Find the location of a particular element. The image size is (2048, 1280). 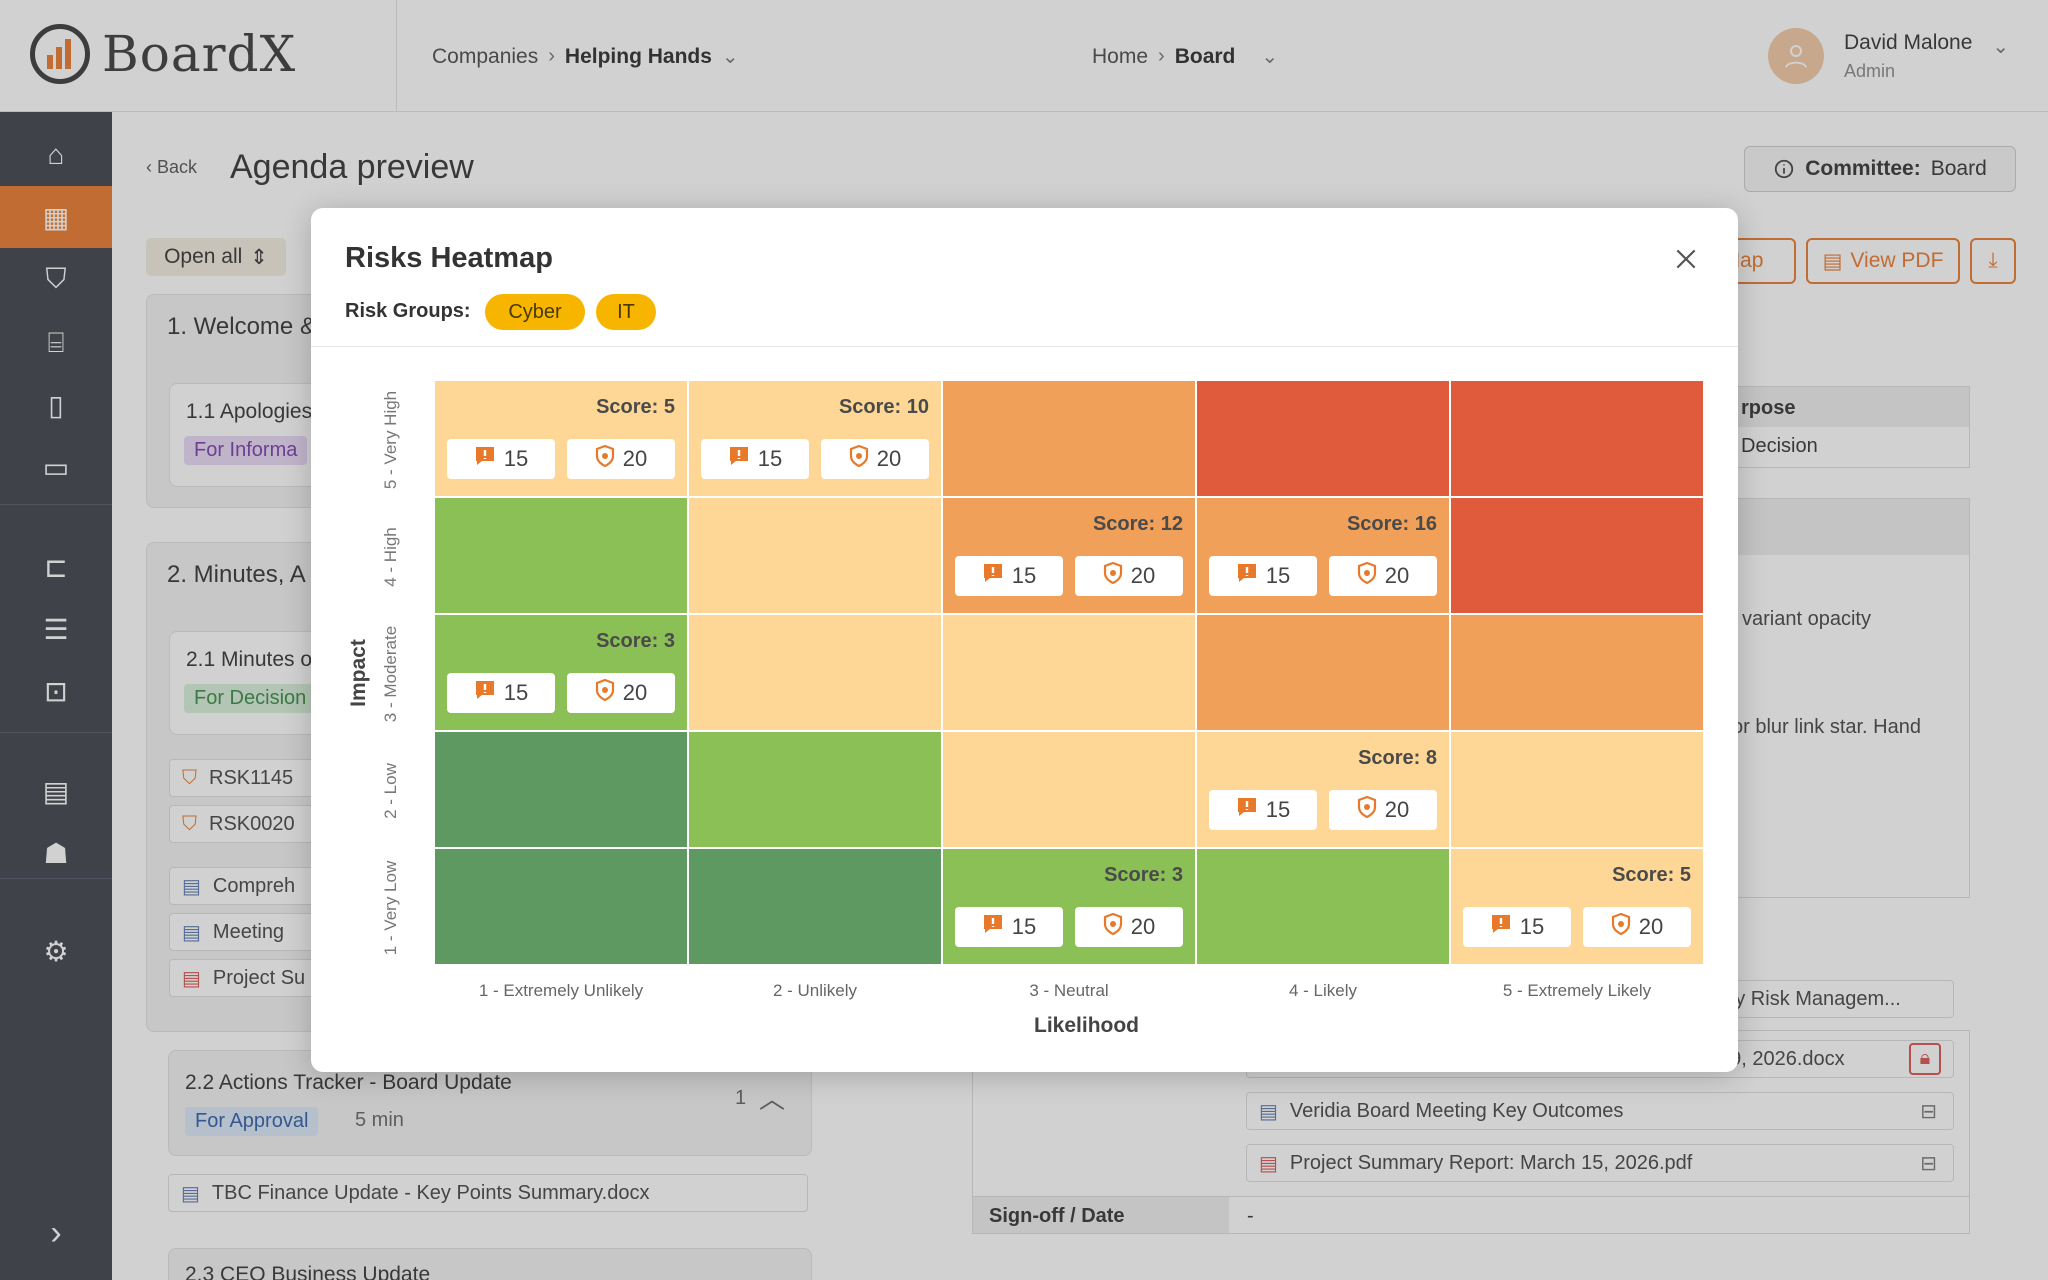

sidebar-item-inbox: ⌸ is located at coordinates (56, 343).